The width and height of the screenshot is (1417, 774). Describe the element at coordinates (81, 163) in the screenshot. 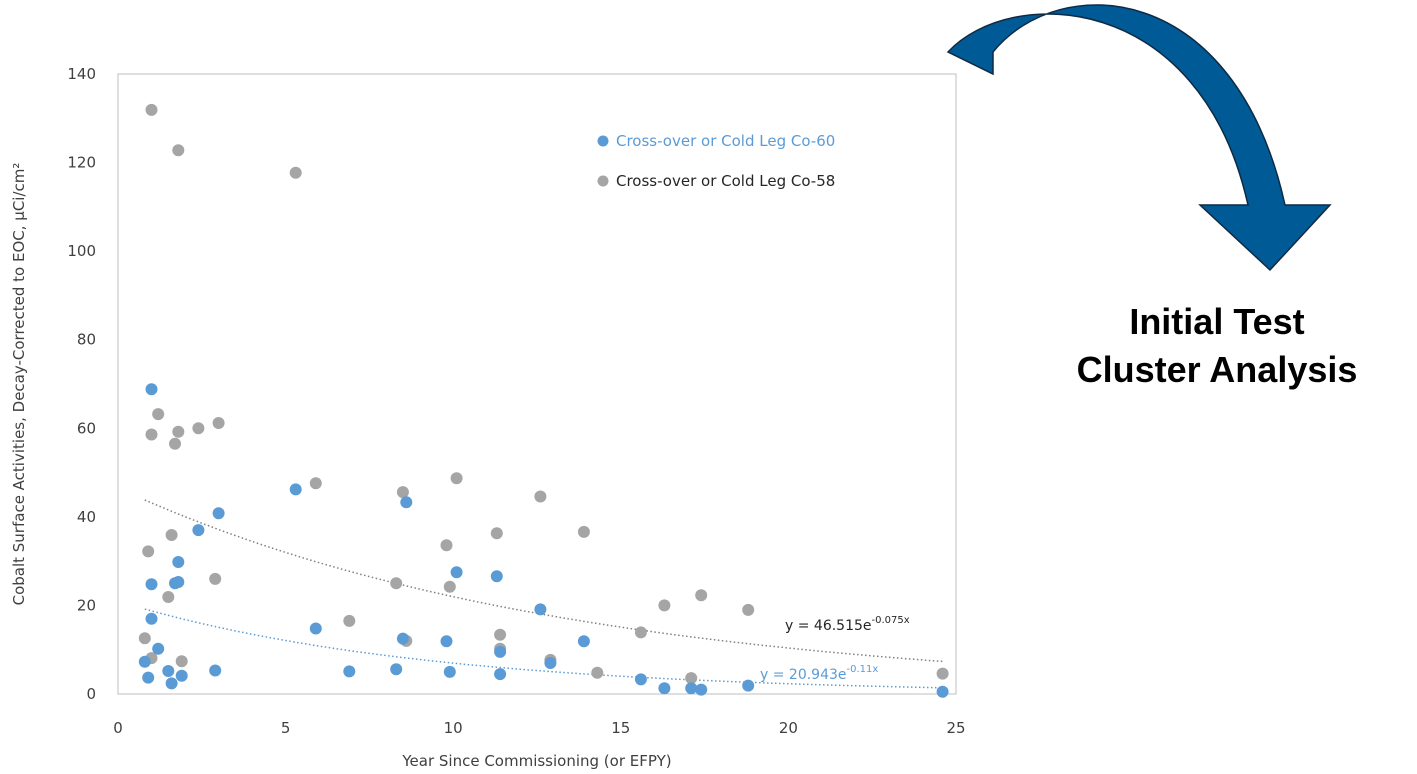

I see `y-tick-label: 120` at that location.